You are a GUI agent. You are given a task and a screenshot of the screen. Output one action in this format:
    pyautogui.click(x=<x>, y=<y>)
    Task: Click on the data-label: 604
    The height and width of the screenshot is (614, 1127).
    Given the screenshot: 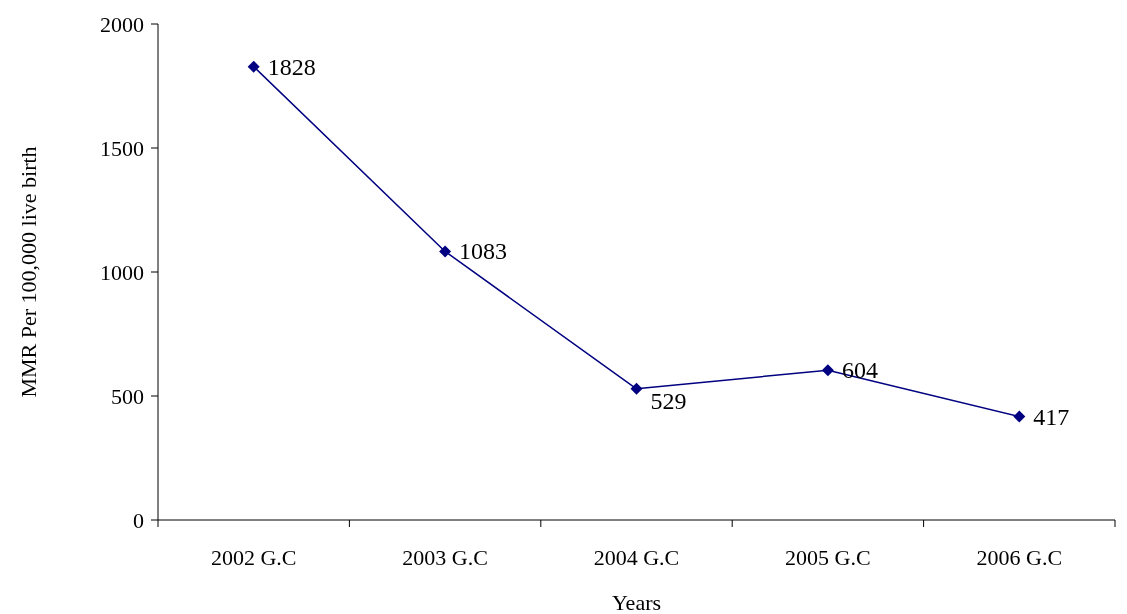 What is the action you would take?
    pyautogui.click(x=859, y=370)
    